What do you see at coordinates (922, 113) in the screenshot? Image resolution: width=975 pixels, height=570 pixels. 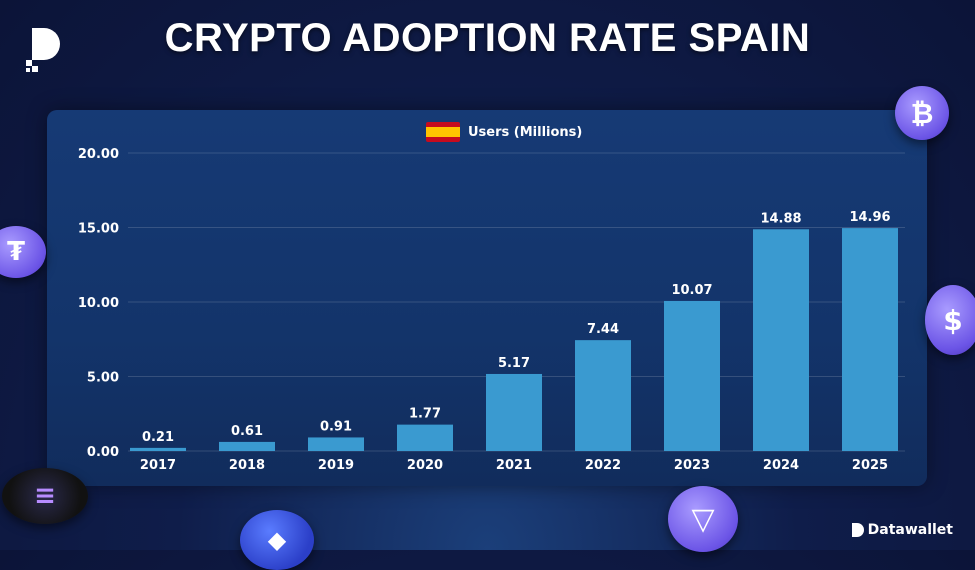 I see `bitcoin-coin-icon: ₿` at bounding box center [922, 113].